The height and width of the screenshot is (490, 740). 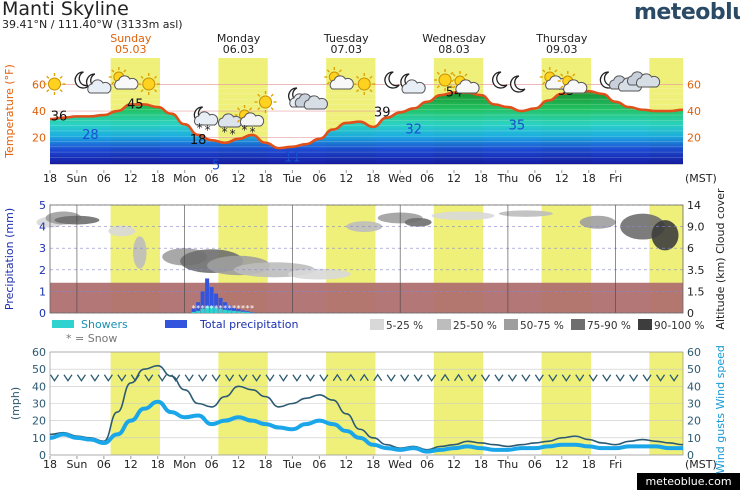 What do you see at coordinates (690, 455) in the screenshot?
I see `wind-tick-right: 0` at bounding box center [690, 455].